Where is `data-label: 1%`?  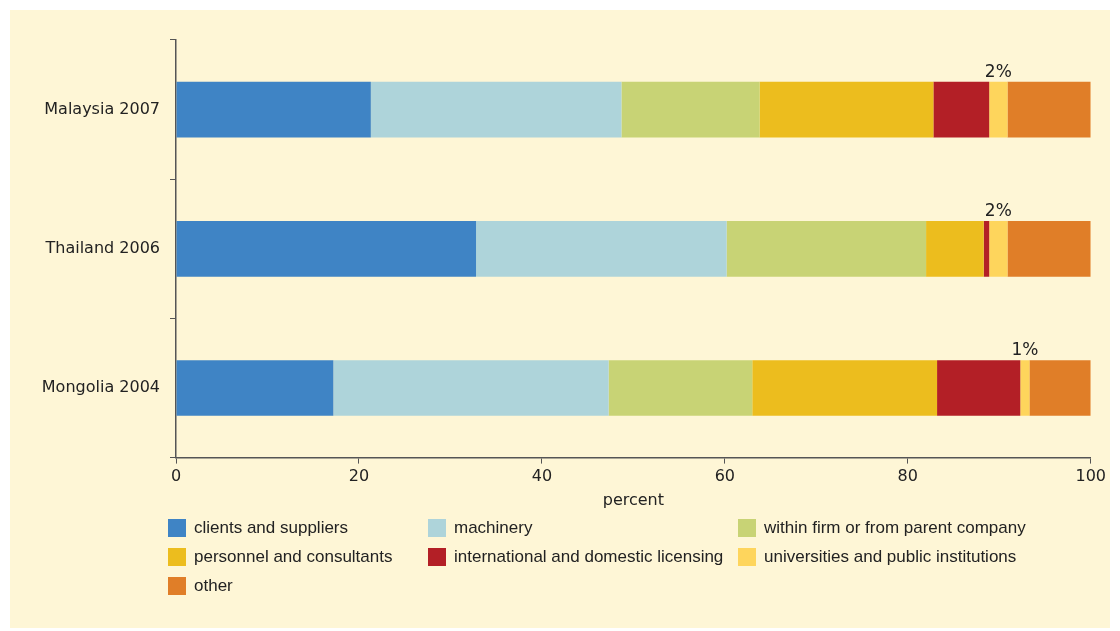
data-label: 1% is located at coordinates (1025, 349).